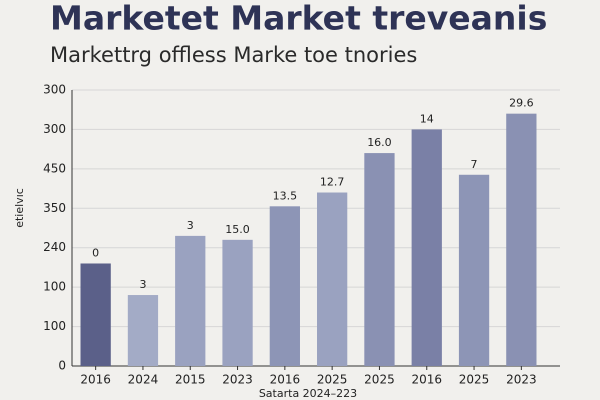 The width and height of the screenshot is (600, 400). What do you see at coordinates (379, 142) in the screenshot?
I see `data-label: 16.0` at bounding box center [379, 142].